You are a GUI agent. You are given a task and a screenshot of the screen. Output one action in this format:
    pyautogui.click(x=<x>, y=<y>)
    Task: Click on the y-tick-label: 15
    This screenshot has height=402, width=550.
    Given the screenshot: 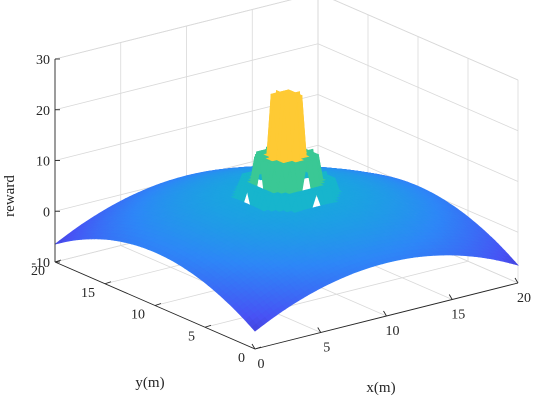 What is the action you would take?
    pyautogui.click(x=88, y=293)
    